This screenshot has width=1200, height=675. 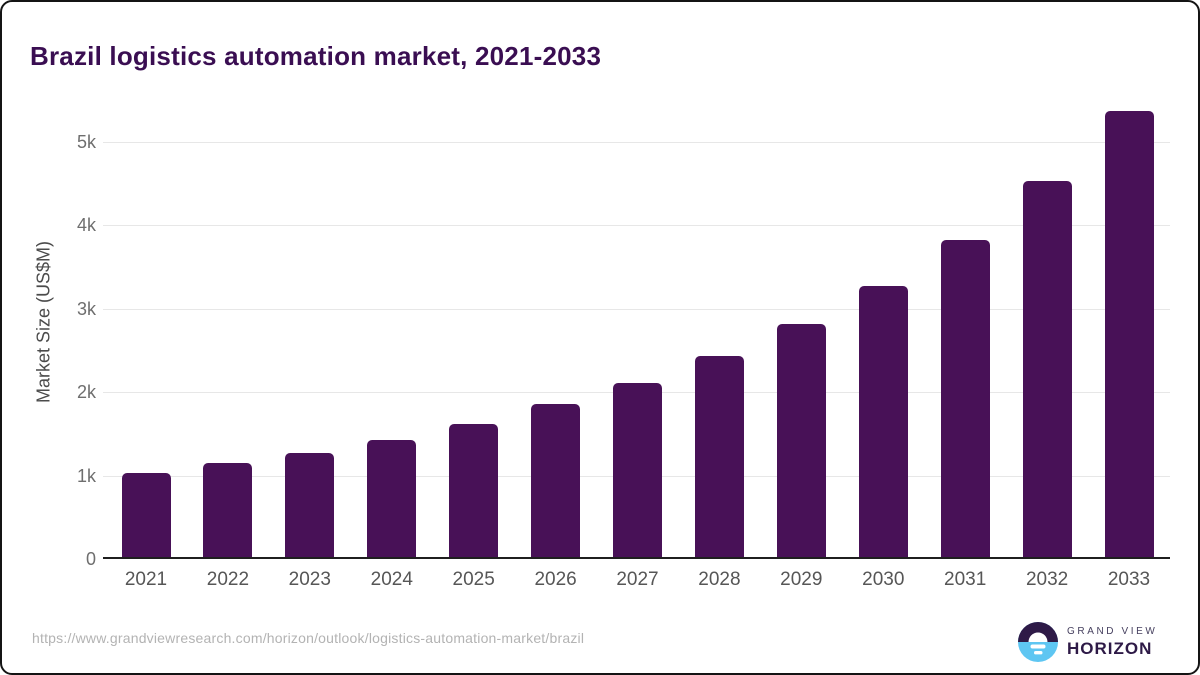 What do you see at coordinates (636, 226) in the screenshot?
I see `gridline-4k` at bounding box center [636, 226].